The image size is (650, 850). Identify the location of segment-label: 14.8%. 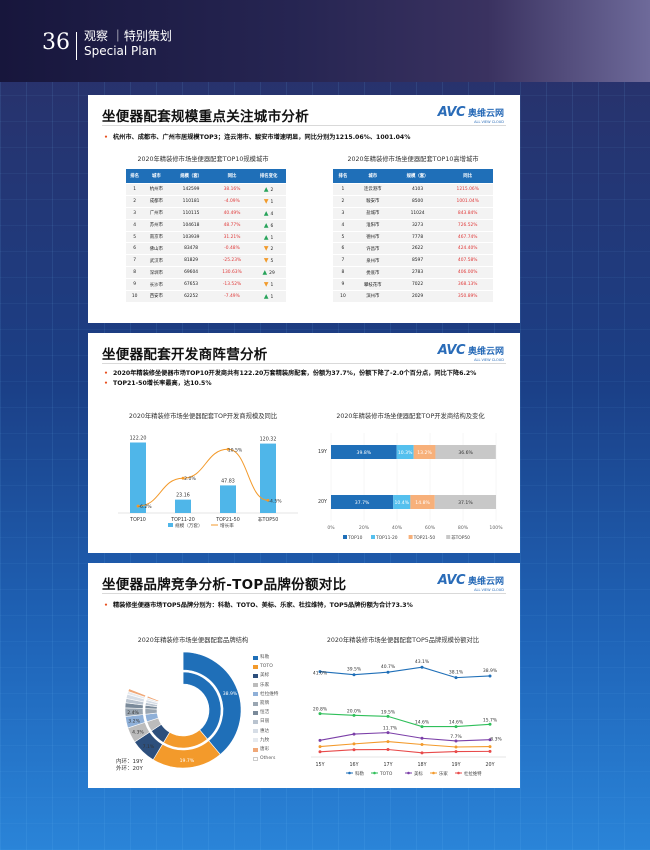
(422, 503).